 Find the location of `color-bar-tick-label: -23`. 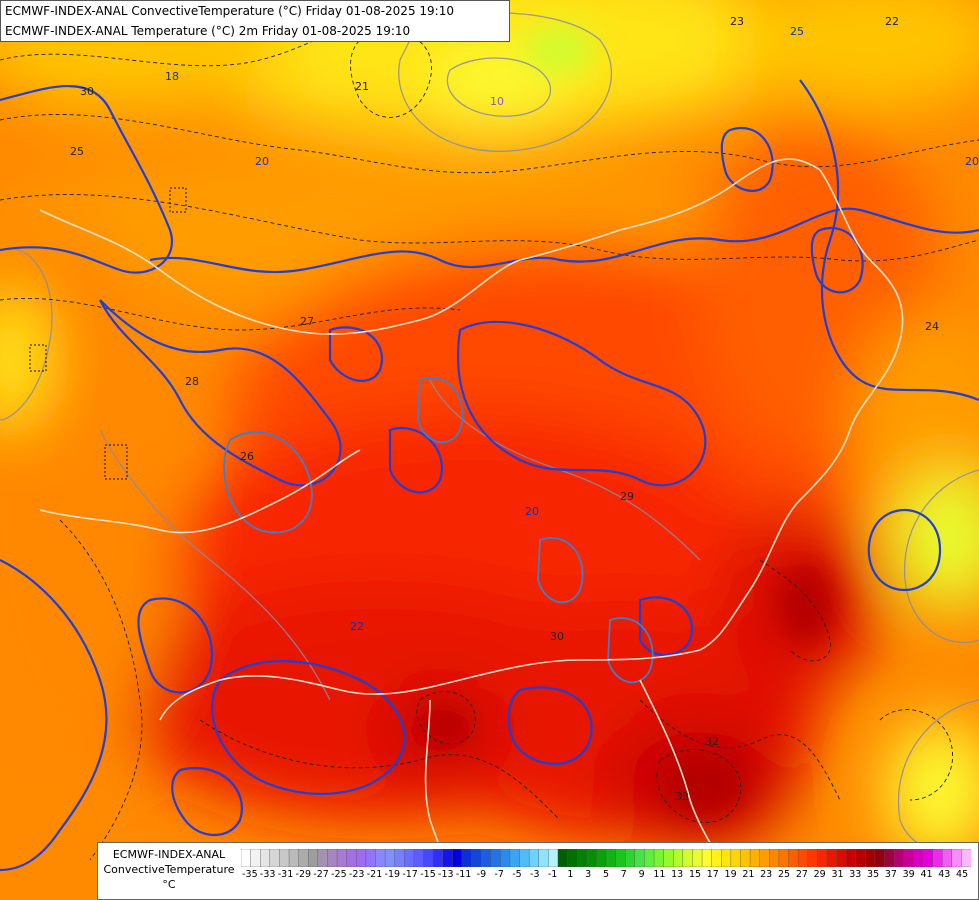

color-bar-tick-label: -23 is located at coordinates (356, 874).